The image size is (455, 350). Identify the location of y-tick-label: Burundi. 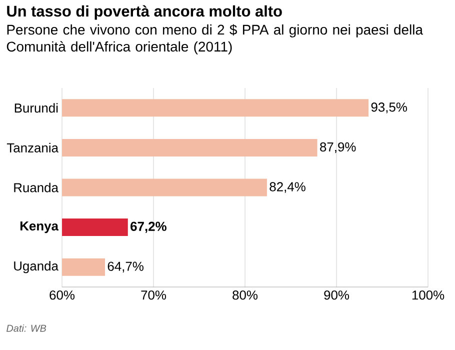
(36, 108).